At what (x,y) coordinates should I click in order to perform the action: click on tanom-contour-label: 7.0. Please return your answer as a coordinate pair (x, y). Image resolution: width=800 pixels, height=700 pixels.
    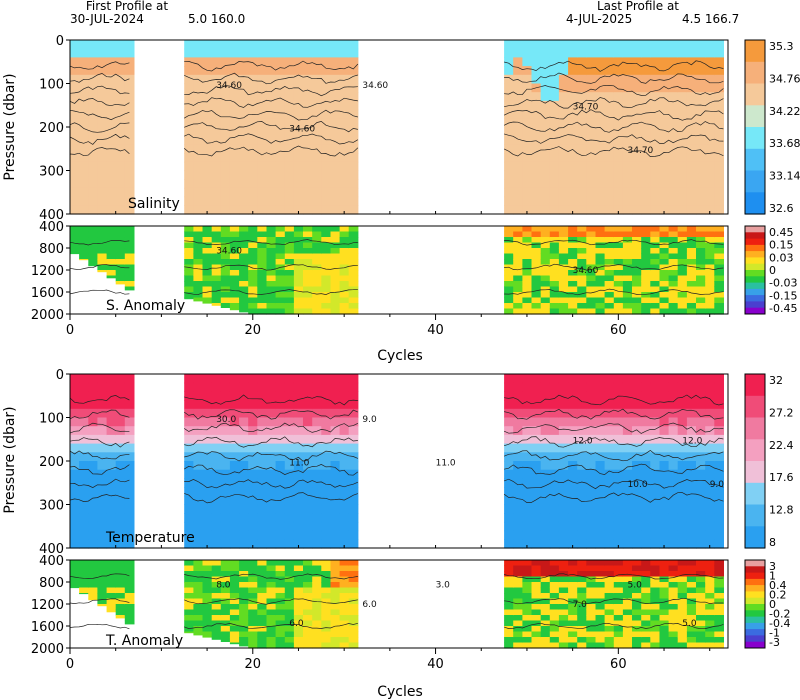
    Looking at the image, I should click on (580, 605).